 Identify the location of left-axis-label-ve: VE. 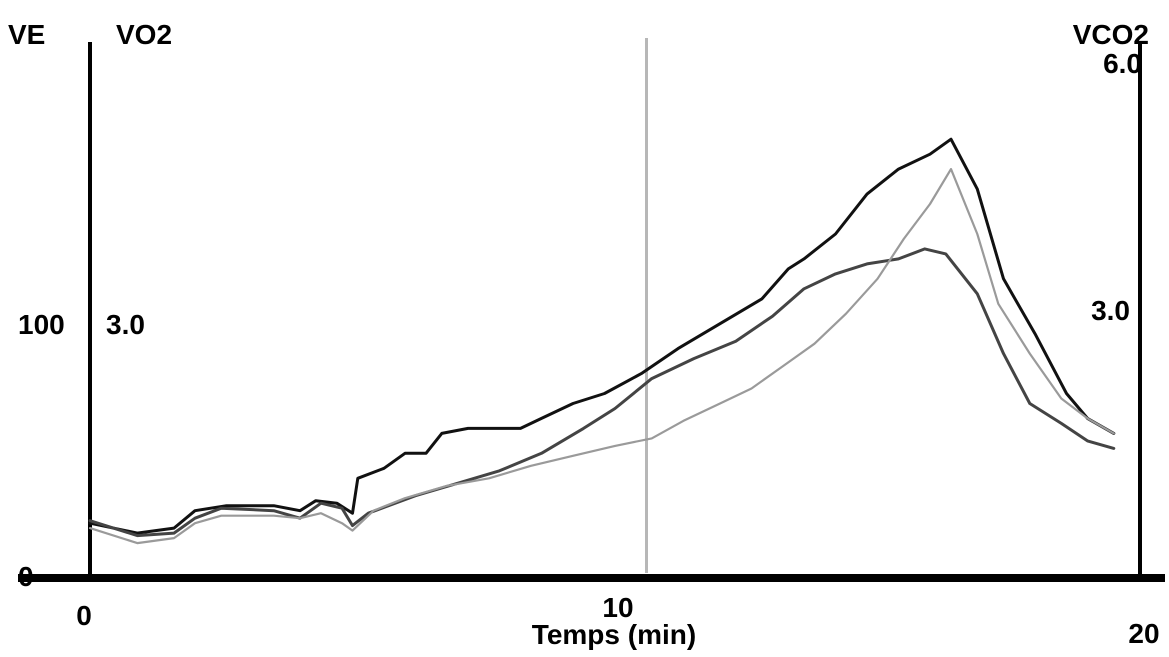
(26, 34).